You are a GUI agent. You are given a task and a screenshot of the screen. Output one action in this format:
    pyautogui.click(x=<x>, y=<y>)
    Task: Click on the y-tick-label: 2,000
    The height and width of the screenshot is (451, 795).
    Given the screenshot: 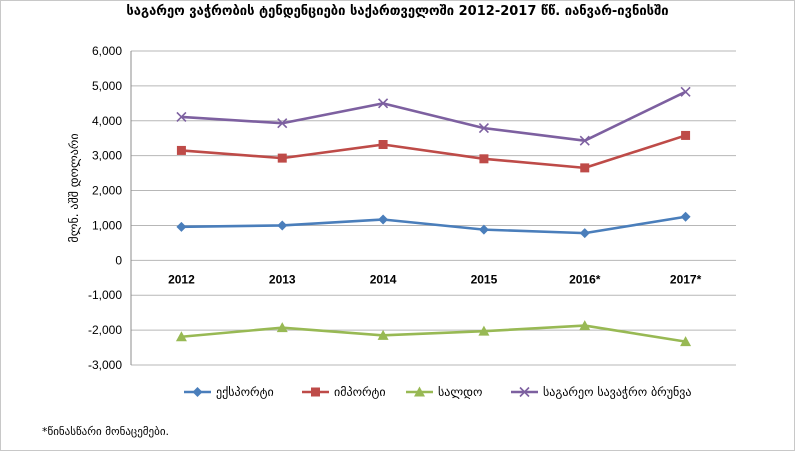 What is the action you would take?
    pyautogui.click(x=107, y=191)
    